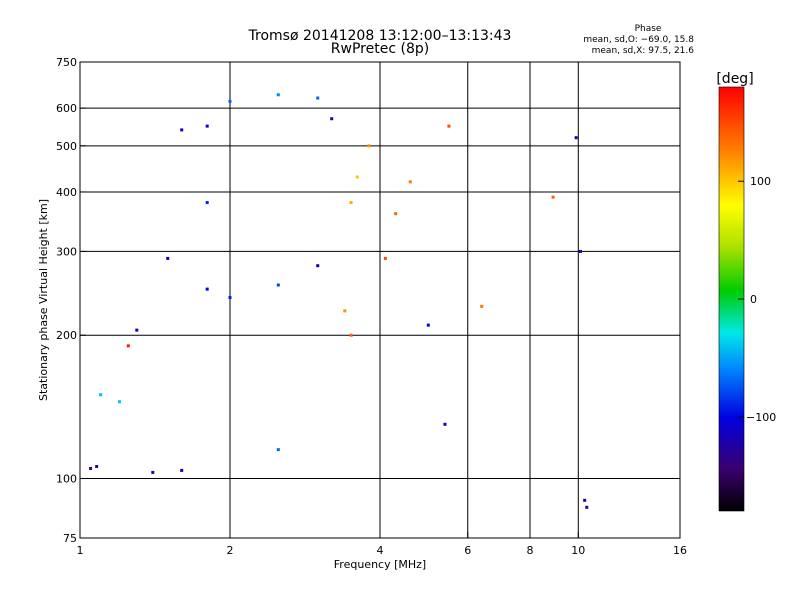 Image resolution: width=800 pixels, height=600 pixels. I want to click on colorbar-ticks: 100 0 −100, so click(757, 299).